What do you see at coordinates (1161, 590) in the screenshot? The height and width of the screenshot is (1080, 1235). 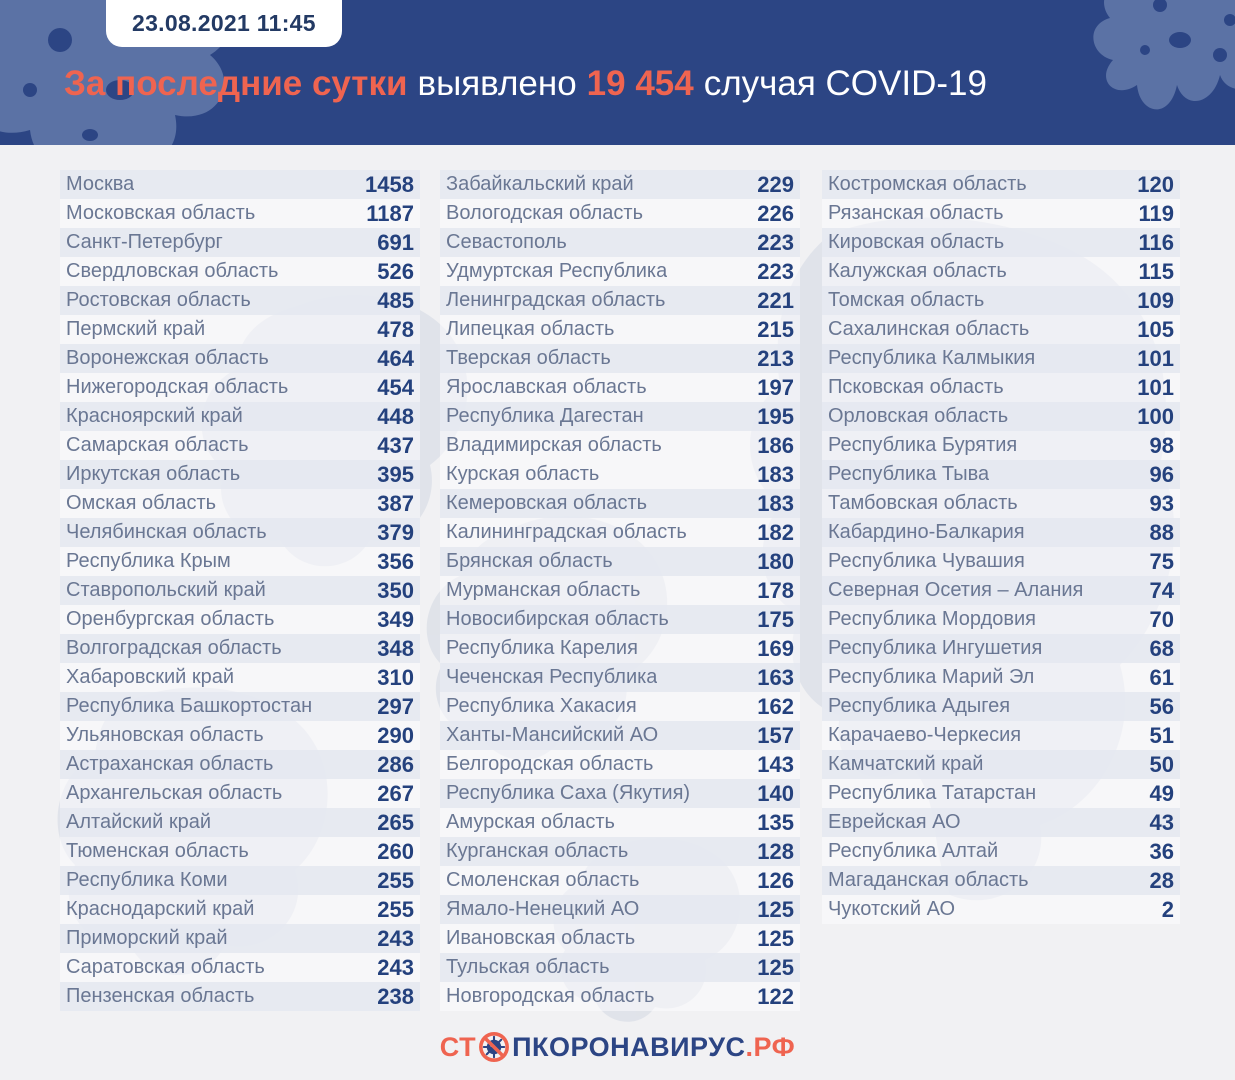 I see `case-count: 74` at bounding box center [1161, 590].